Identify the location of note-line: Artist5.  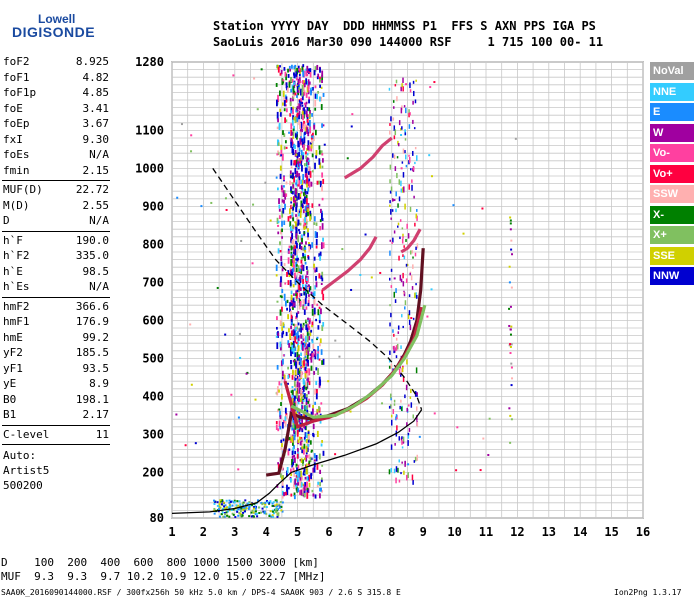
(26, 470).